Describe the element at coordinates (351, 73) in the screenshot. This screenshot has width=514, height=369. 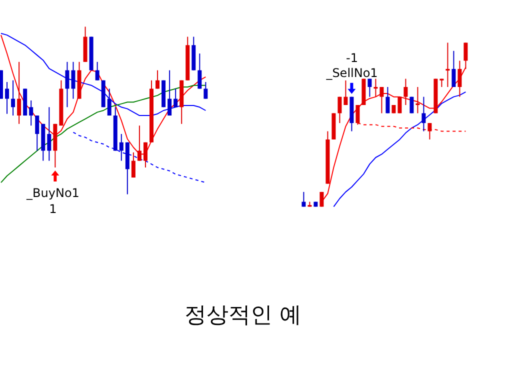
I see `annotation: _SellNo1` at that location.